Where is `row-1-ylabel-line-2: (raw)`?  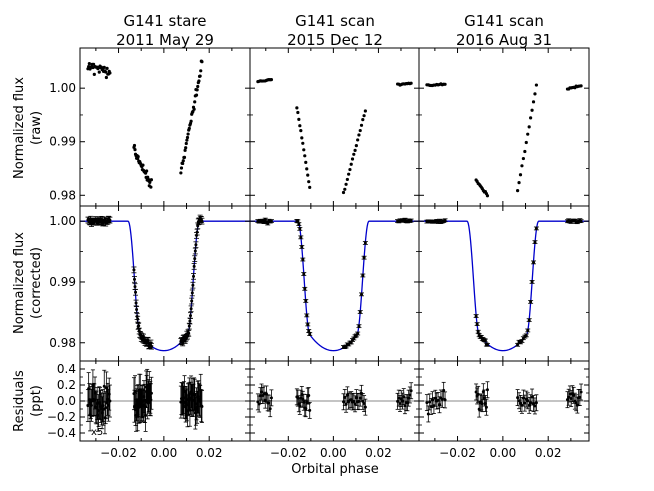
row-1-ylabel-line-2: (raw) is located at coordinates (36, 128).